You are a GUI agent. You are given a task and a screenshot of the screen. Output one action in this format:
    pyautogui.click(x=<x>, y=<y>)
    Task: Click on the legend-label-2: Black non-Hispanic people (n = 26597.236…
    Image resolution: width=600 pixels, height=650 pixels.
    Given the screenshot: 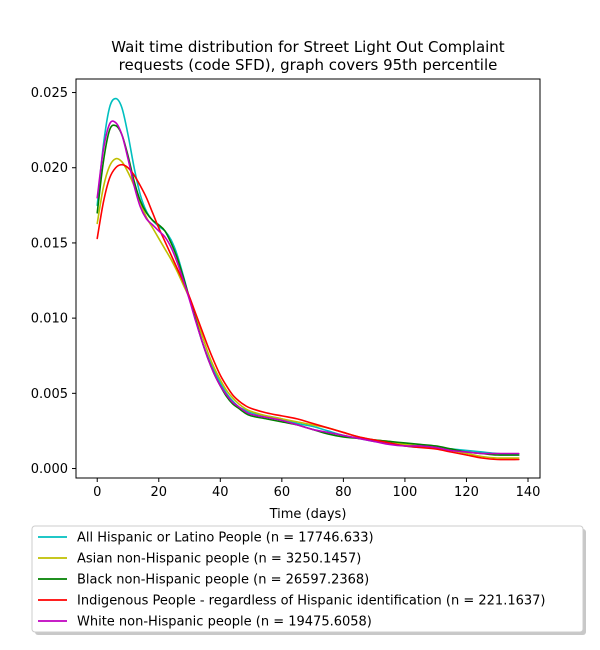 What is the action you would take?
    pyautogui.click(x=223, y=580)
    